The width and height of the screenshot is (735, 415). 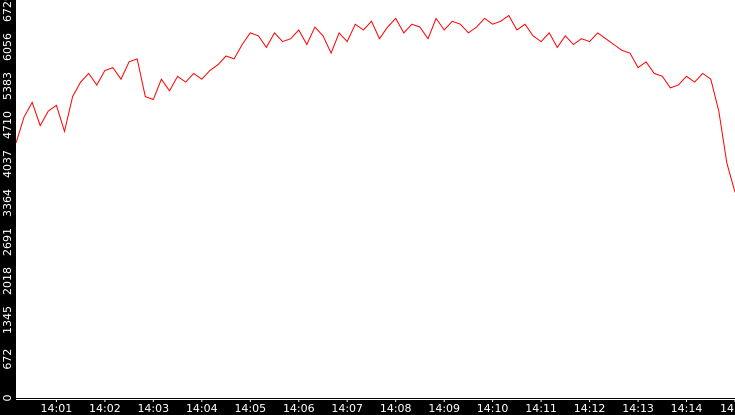 What do you see at coordinates (541, 408) in the screenshot?
I see `x-tick-label: 14:11` at bounding box center [541, 408].